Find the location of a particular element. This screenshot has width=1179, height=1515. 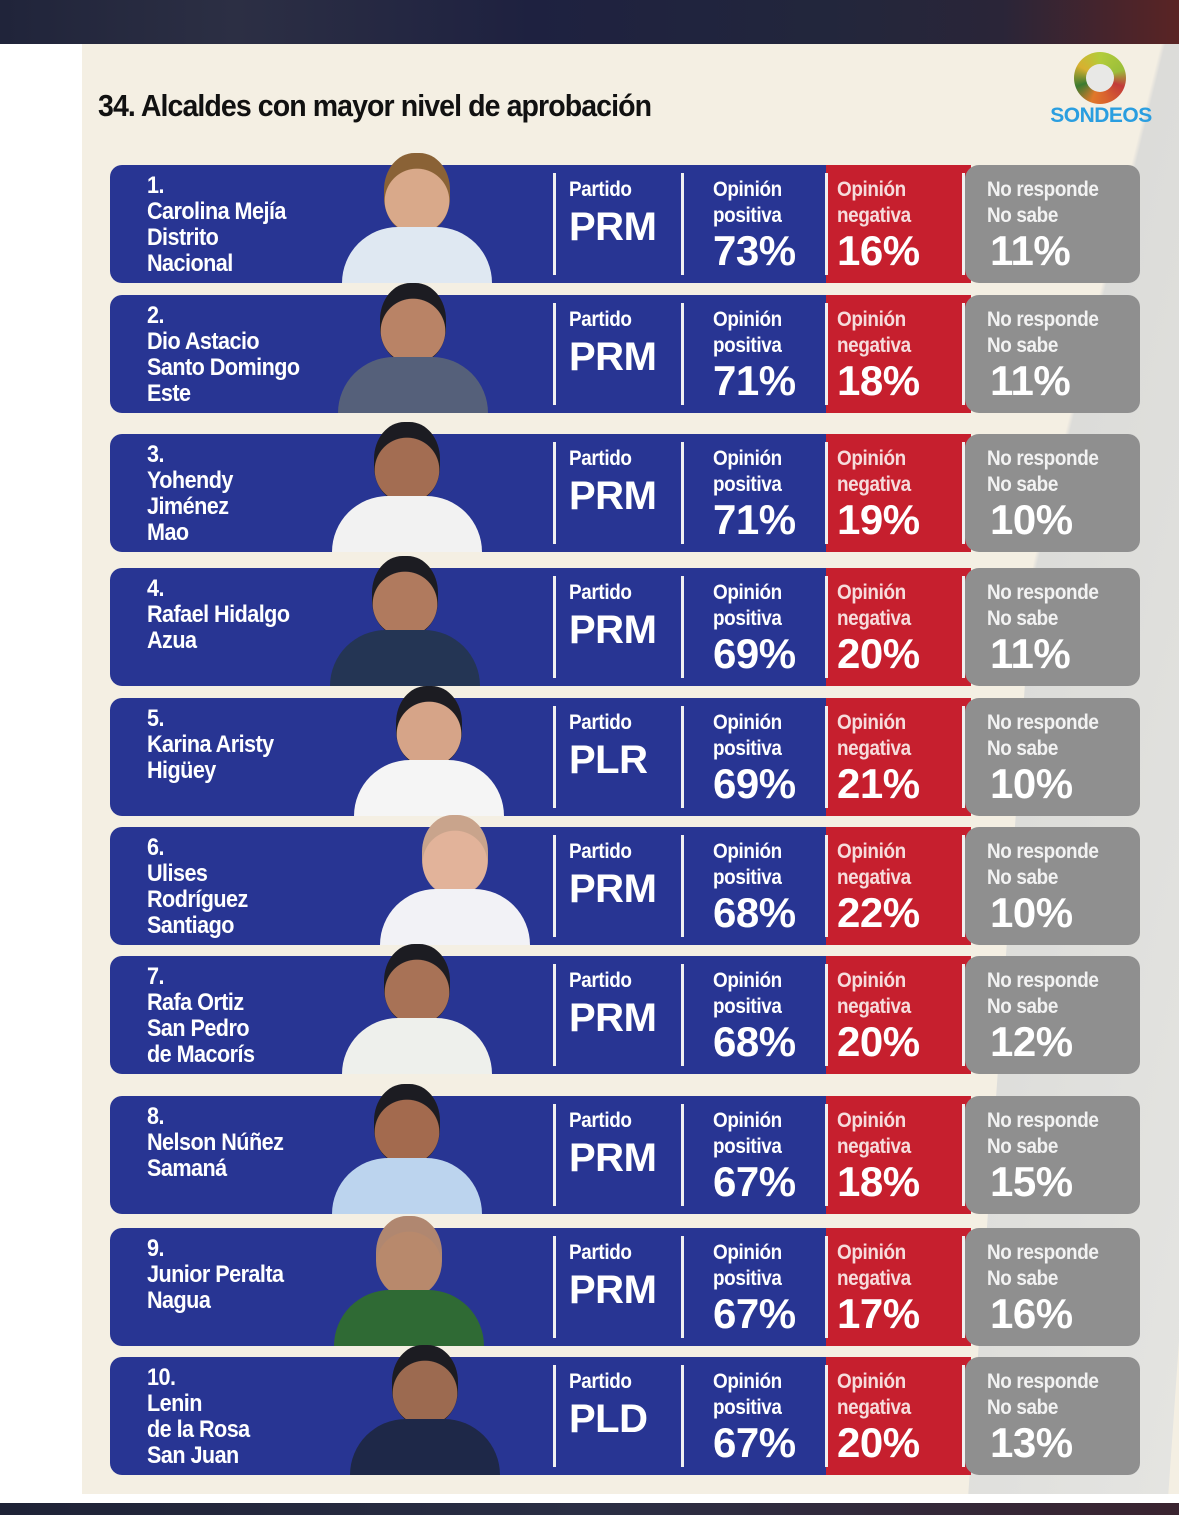

mayor-rank: 4. is located at coordinates (155, 588).